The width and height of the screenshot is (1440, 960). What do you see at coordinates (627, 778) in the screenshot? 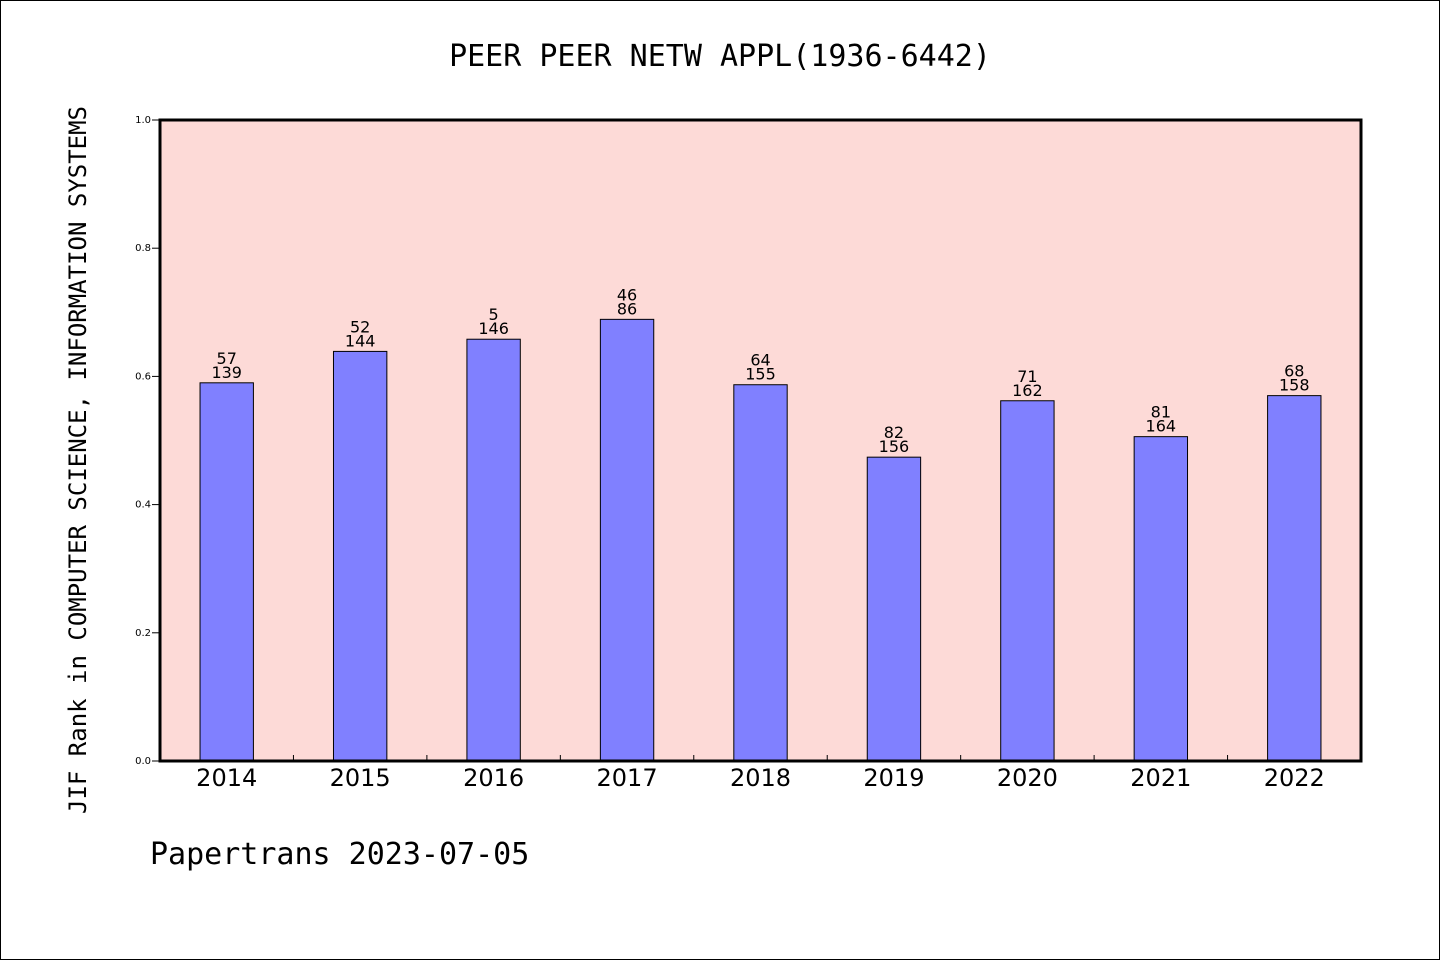
I see `x-tick-label: 2017` at bounding box center [627, 778].